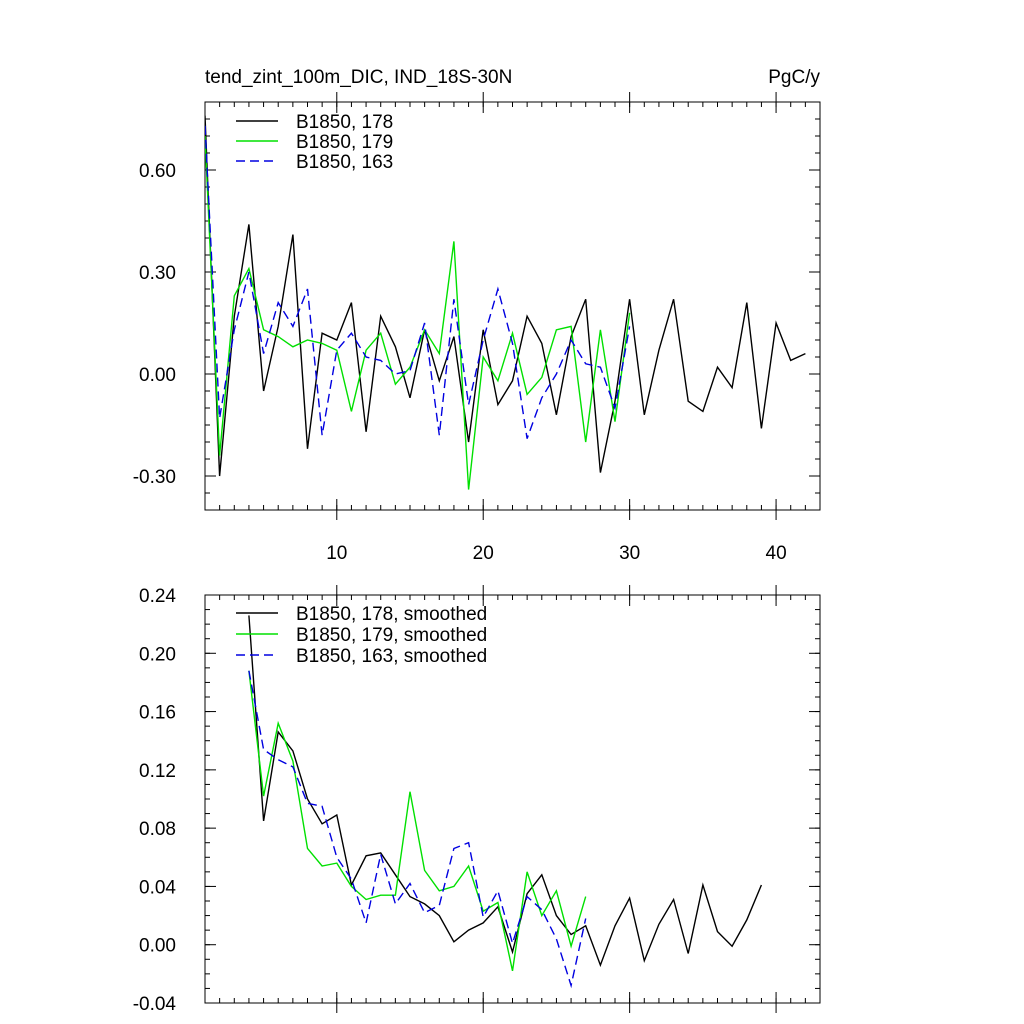  Describe the element at coordinates (391, 656) in the screenshot. I see `legend-label-3: B1850, 163, smoothed` at that location.